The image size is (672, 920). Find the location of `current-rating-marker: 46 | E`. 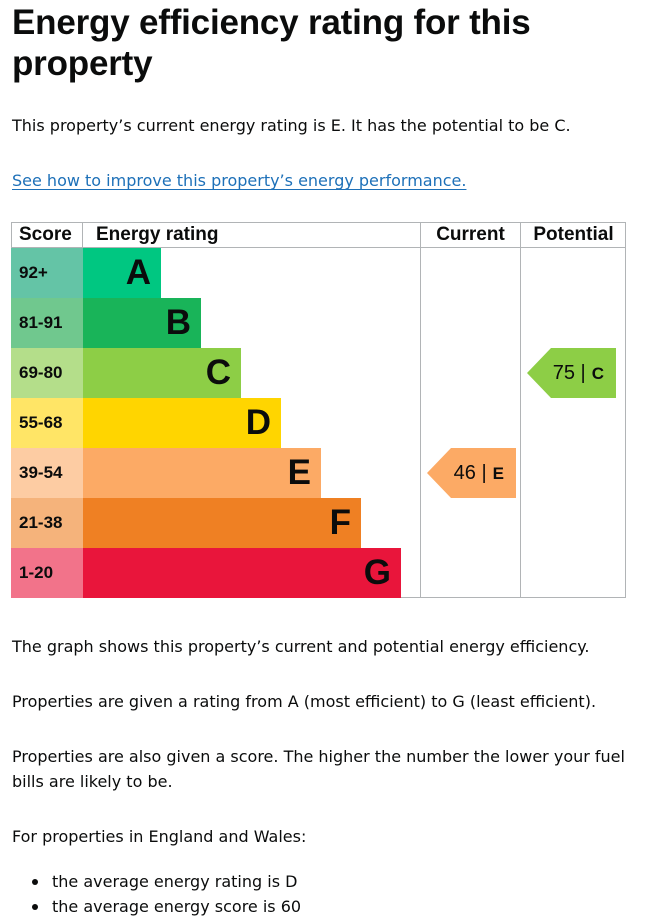

current-rating-marker: 46 | E is located at coordinates (471, 473).